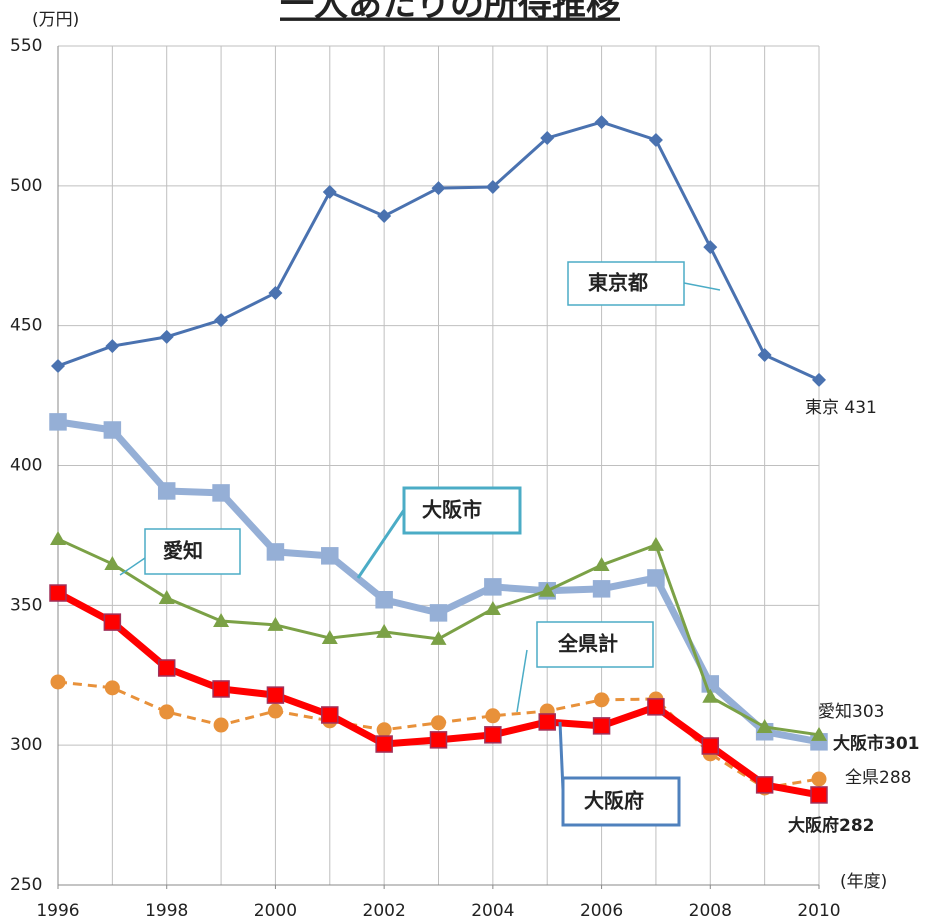 The image size is (932, 922). Describe the element at coordinates (587, 644) in the screenshot. I see `callout: 全県計` at that location.